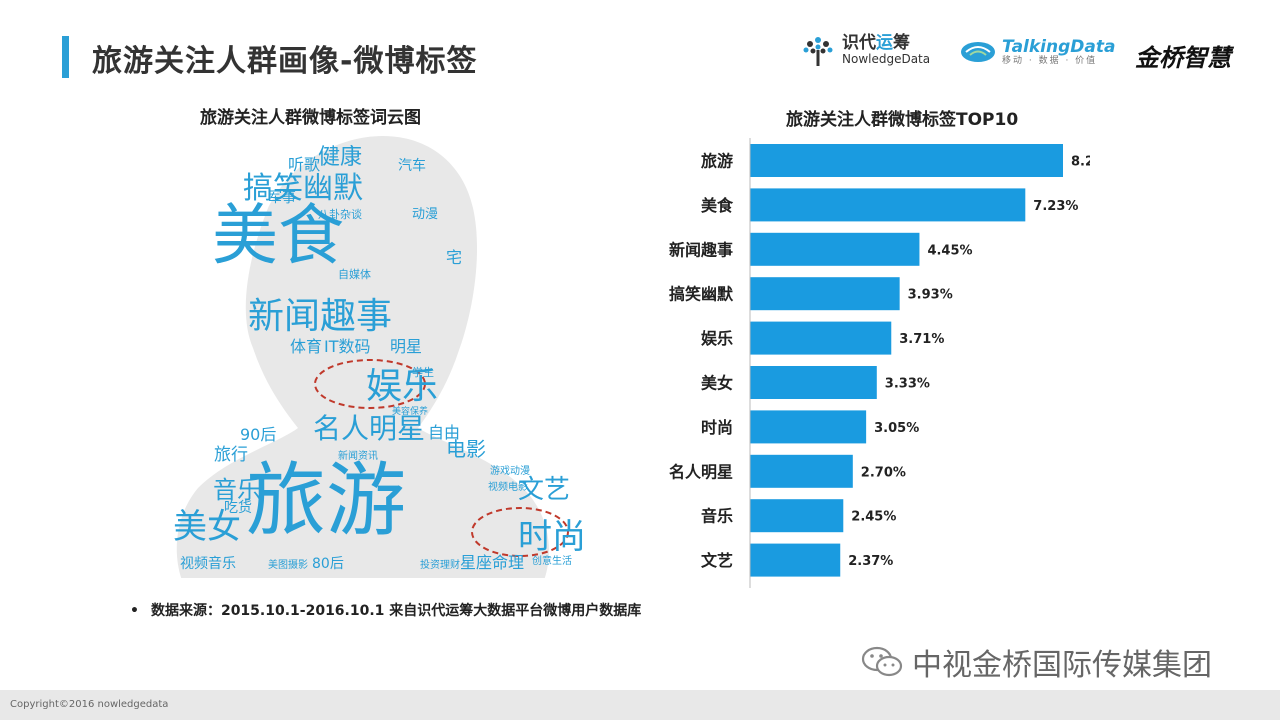  What do you see at coordinates (544, 490) in the screenshot?
I see `cloud-word: 文艺` at bounding box center [544, 490].